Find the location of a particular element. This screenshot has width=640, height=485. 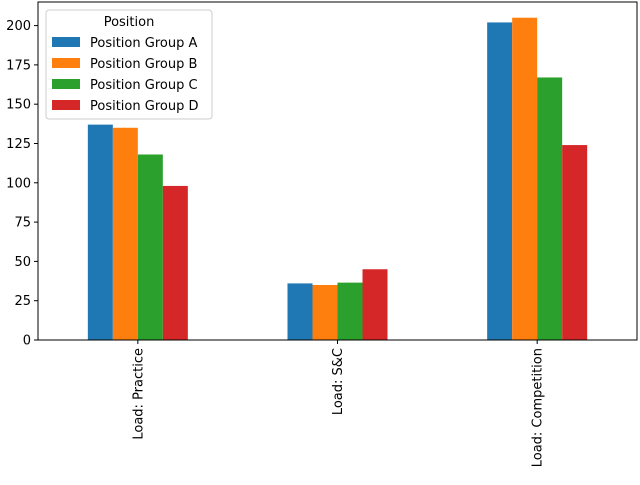

x-tick-label: Load: Practice is located at coordinates (138, 394).